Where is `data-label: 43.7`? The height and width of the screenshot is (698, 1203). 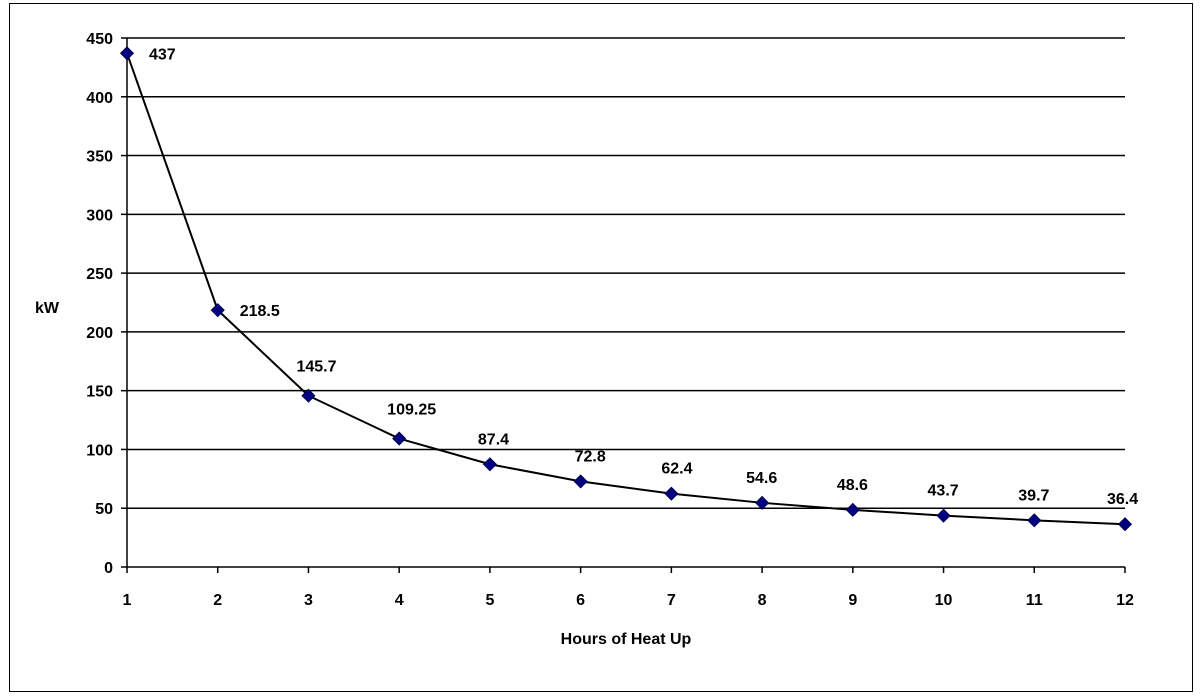
data-label: 43.7 is located at coordinates (943, 491).